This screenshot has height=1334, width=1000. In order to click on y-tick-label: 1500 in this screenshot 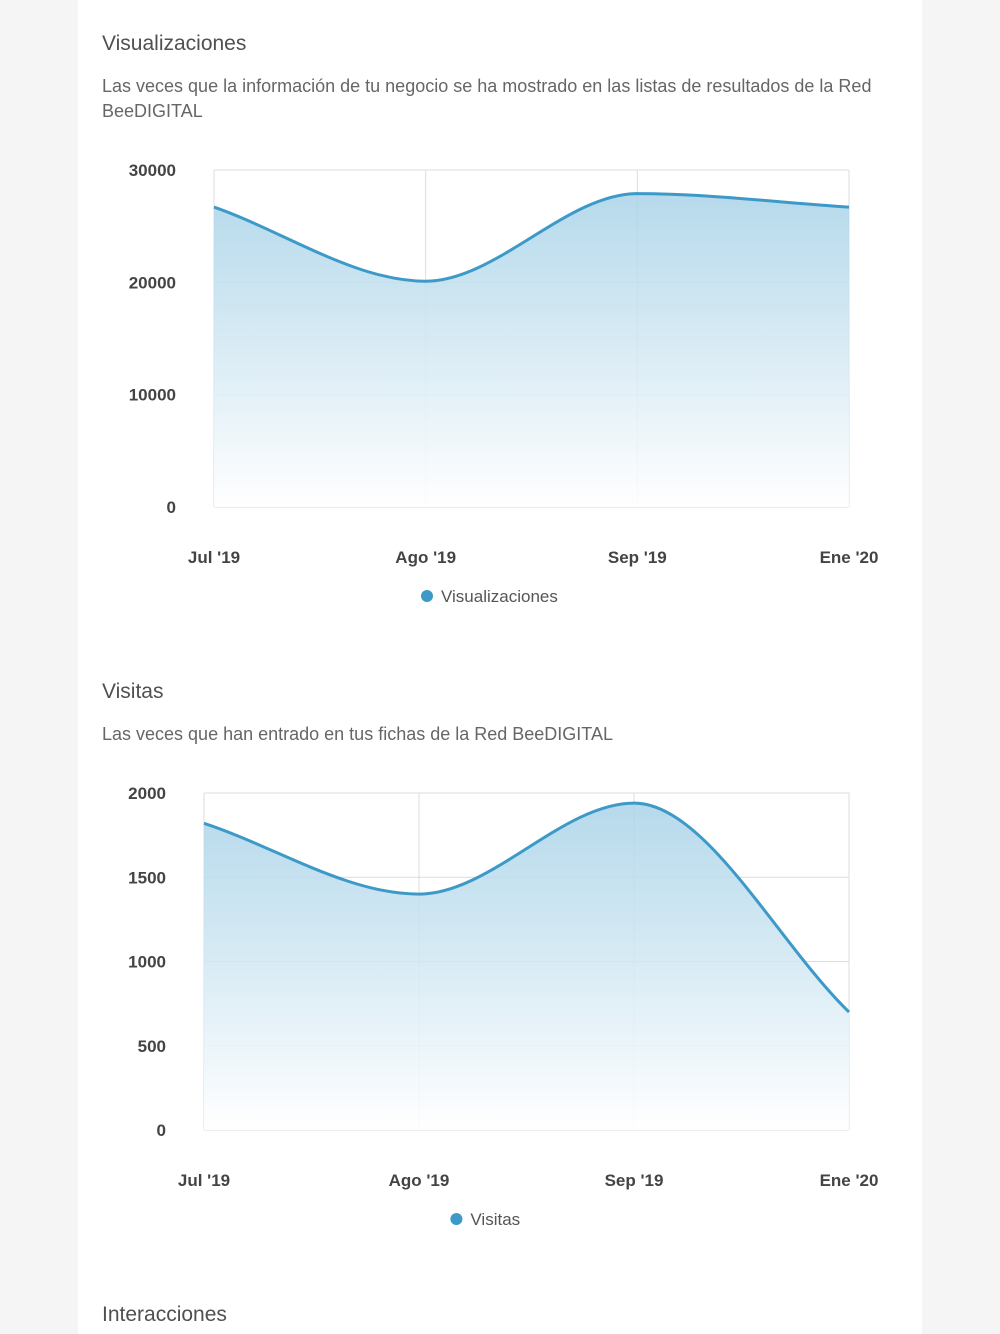, I will do `click(147, 877)`.